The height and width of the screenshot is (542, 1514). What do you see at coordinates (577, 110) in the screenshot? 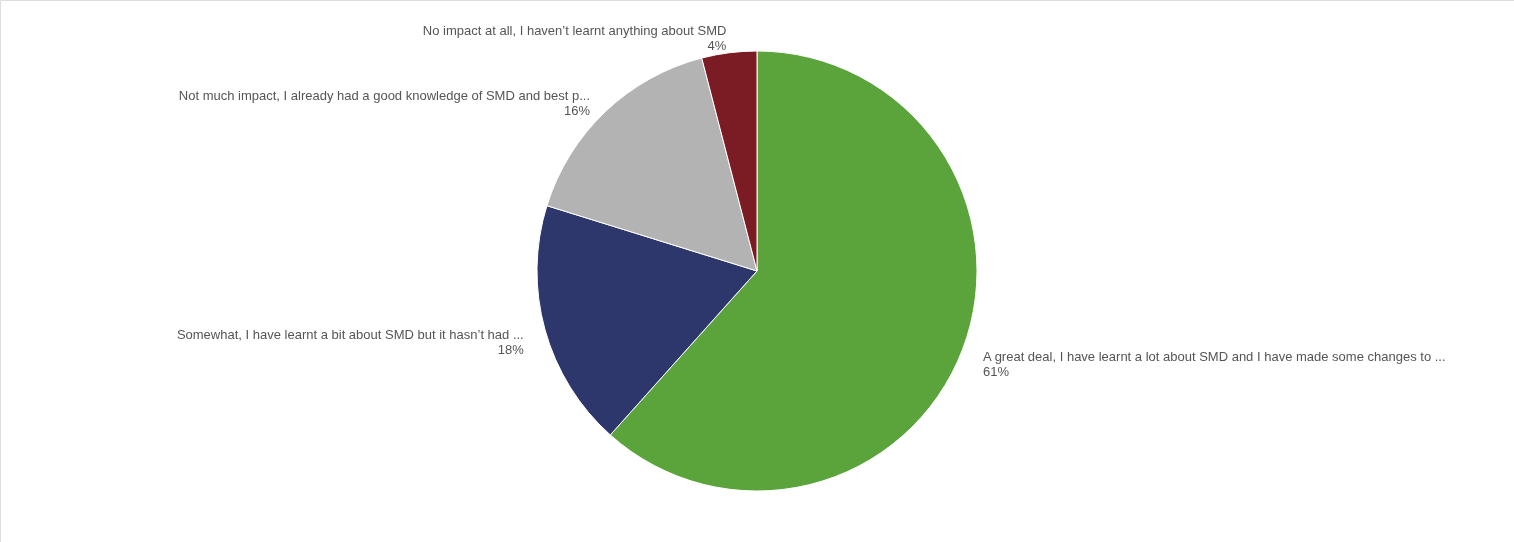
I see `data-label: 16%` at bounding box center [577, 110].